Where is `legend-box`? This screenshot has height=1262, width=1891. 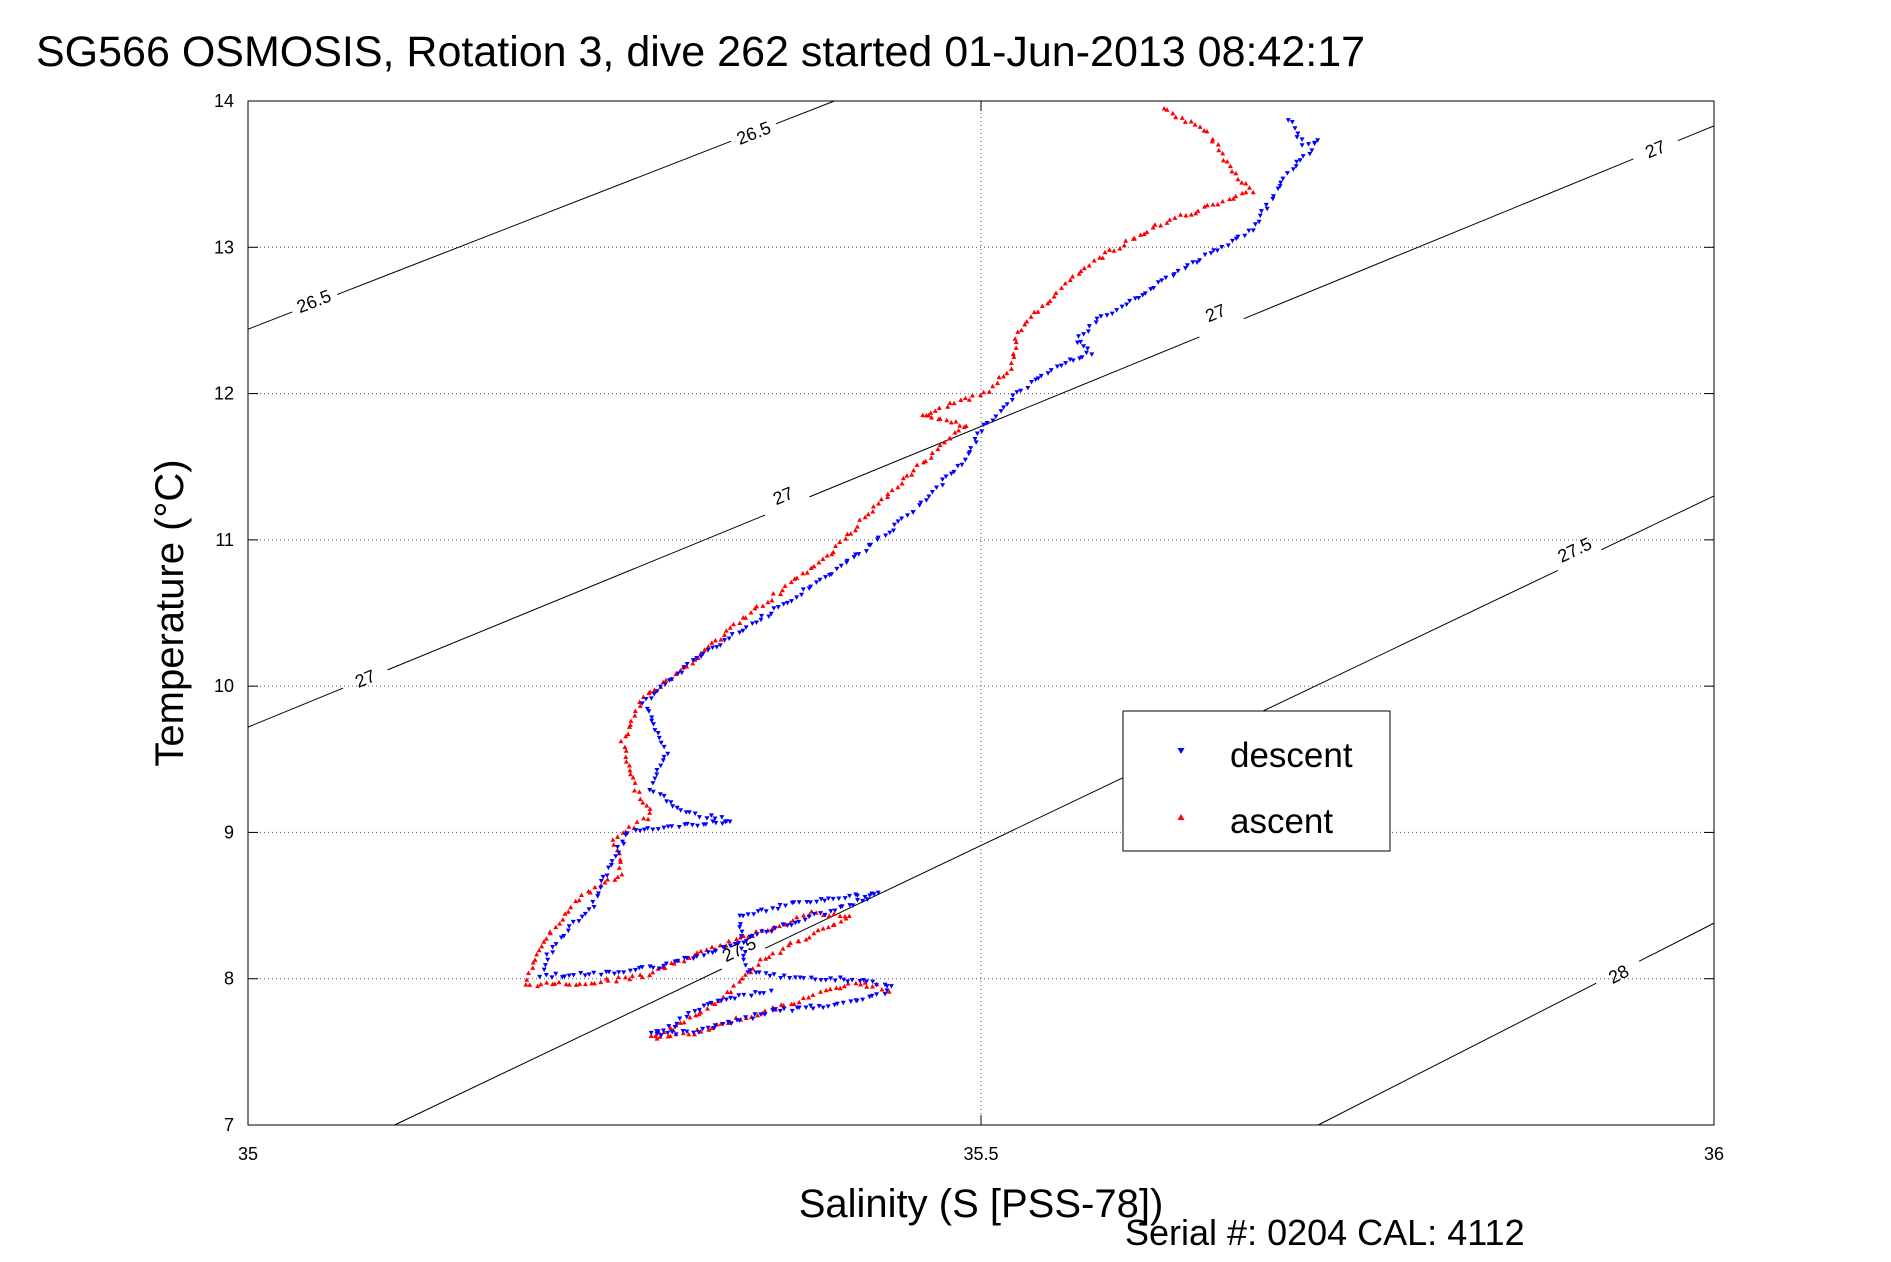 legend-box is located at coordinates (1256, 781).